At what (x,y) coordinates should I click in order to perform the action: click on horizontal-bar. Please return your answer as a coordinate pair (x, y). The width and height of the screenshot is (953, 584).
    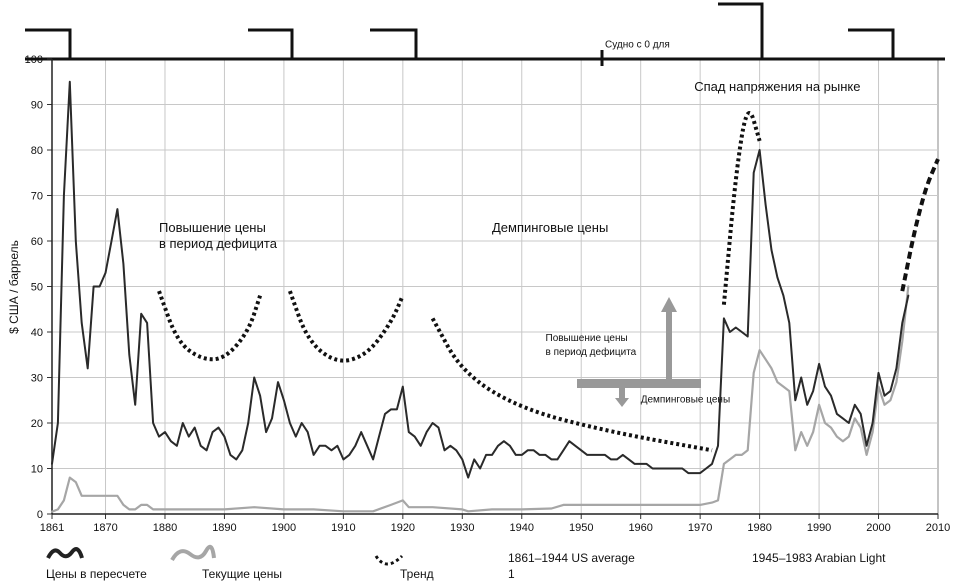
    Looking at the image, I should click on (639, 383).